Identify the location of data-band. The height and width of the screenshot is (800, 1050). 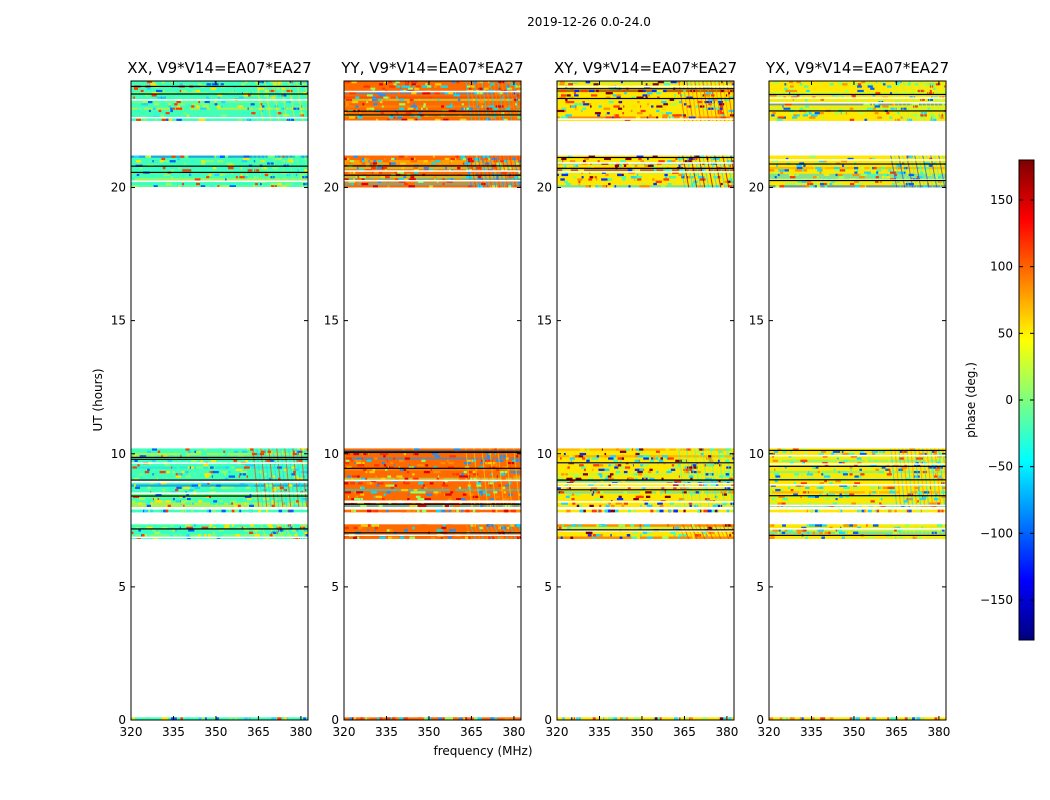
(857, 101).